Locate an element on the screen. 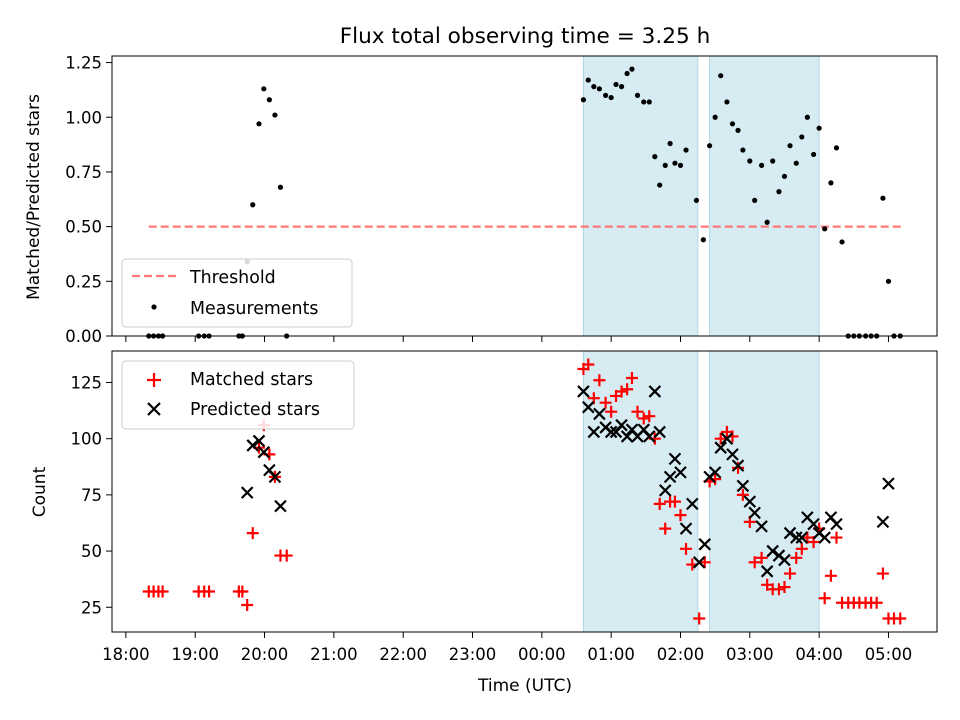 The height and width of the screenshot is (720, 960). top-x-ticks is located at coordinates (507, 339).